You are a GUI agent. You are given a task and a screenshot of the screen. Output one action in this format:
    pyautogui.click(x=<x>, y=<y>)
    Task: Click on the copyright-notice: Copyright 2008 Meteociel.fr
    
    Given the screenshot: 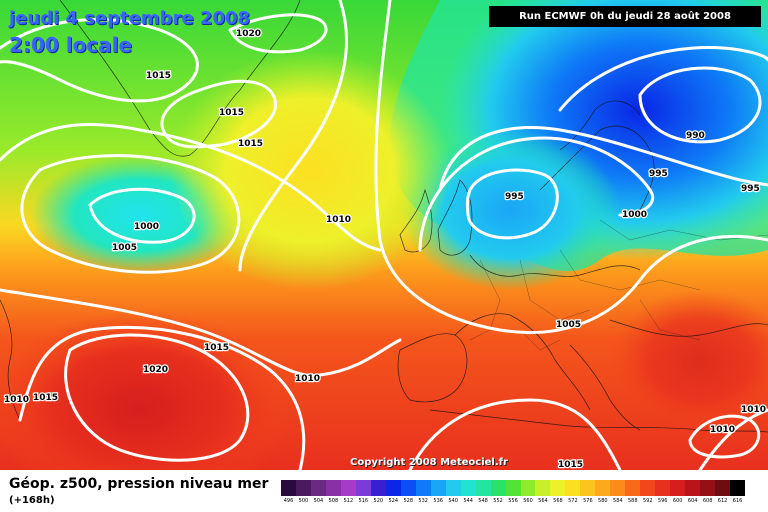 What is the action you would take?
    pyautogui.click(x=429, y=462)
    